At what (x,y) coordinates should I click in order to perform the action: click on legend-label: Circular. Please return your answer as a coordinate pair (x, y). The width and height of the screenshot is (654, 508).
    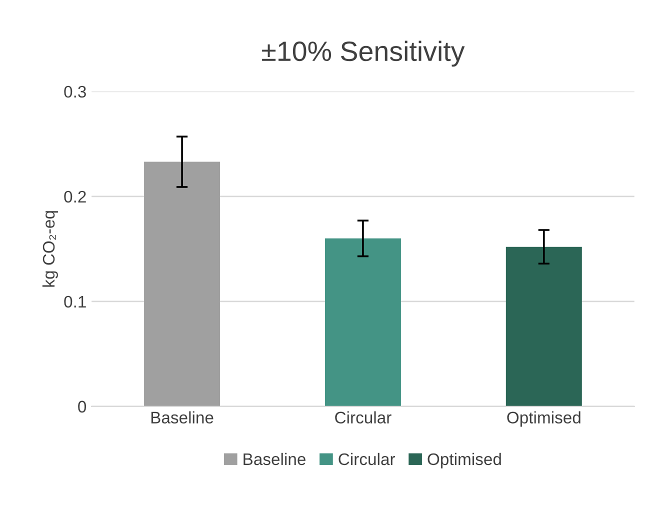
    Looking at the image, I should click on (367, 459).